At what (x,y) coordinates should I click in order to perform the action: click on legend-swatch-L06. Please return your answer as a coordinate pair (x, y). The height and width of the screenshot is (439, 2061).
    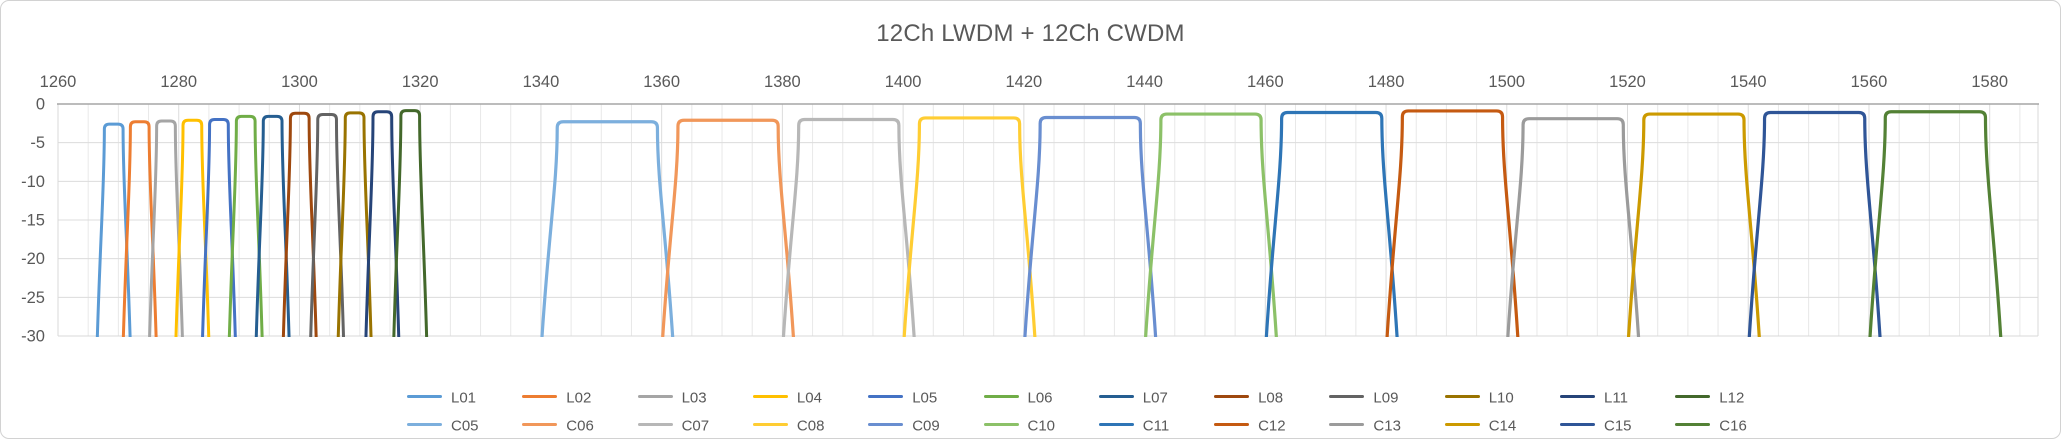
    Looking at the image, I should click on (1001, 396).